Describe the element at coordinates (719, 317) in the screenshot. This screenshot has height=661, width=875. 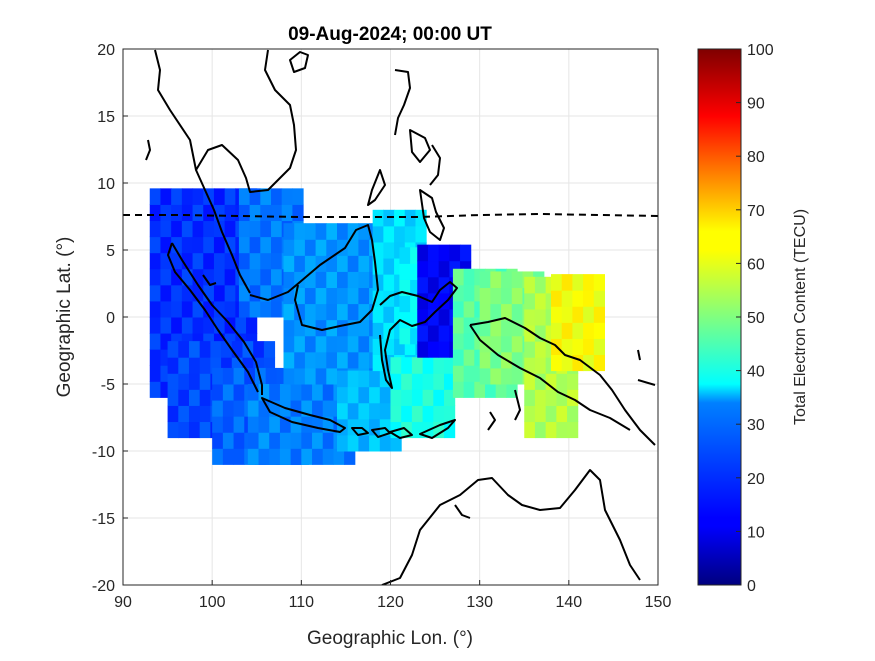
I see `colorbar` at that location.